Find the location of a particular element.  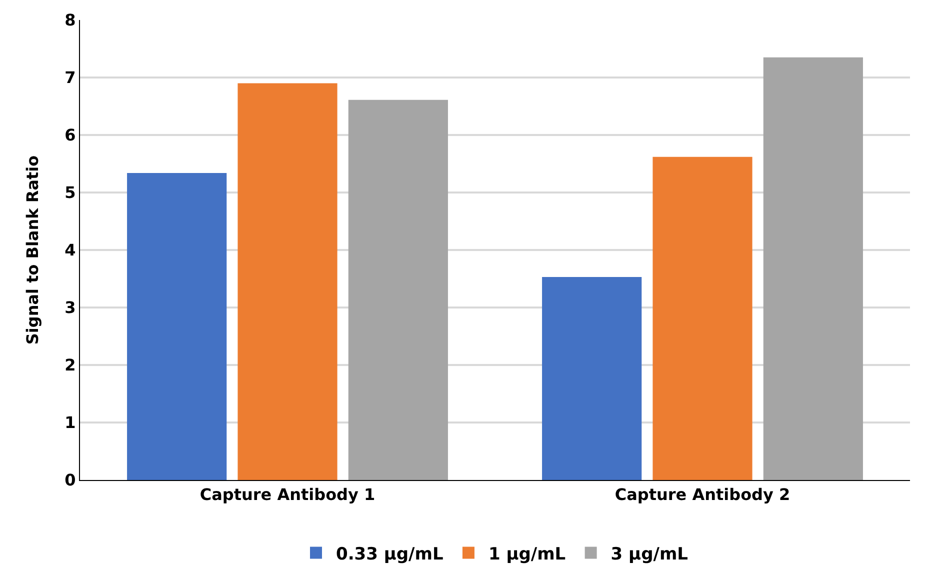

y-tick-label: 3 is located at coordinates (70, 308).